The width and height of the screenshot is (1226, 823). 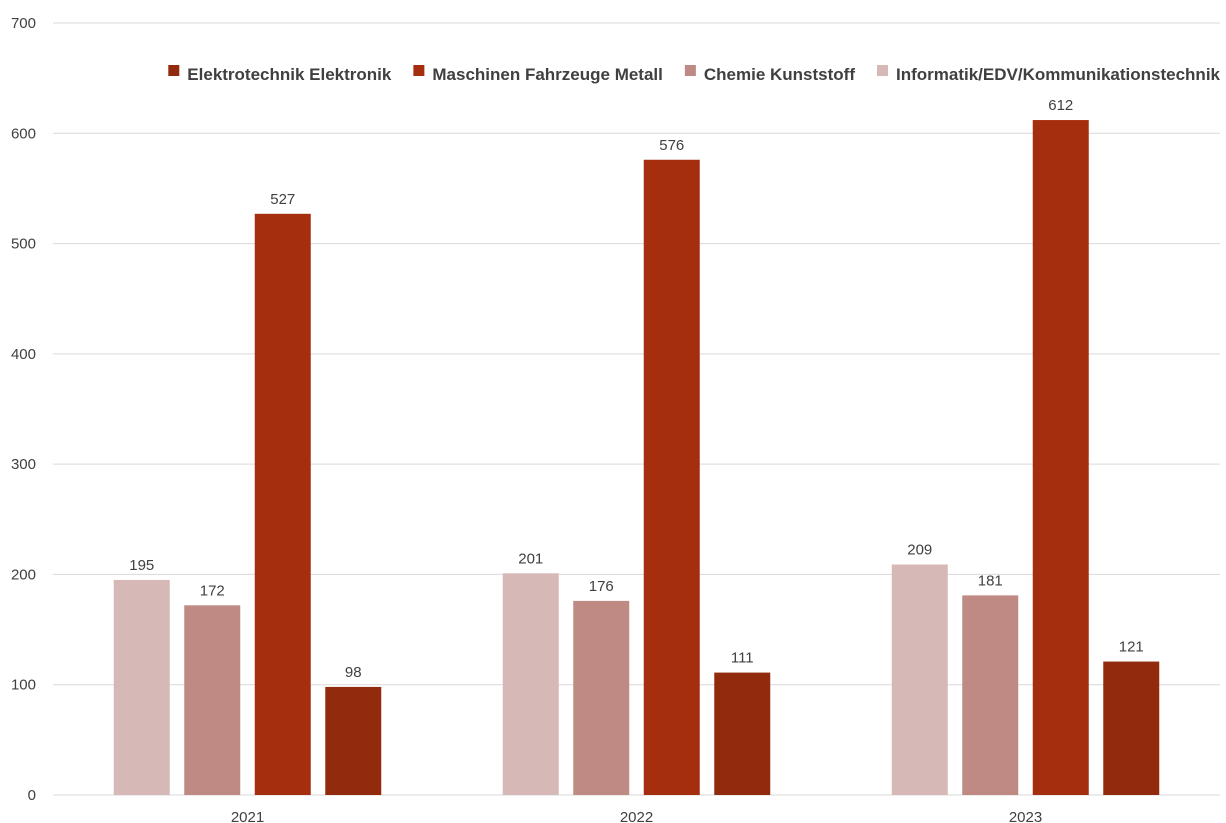 What do you see at coordinates (671, 145) in the screenshot?
I see `data-label: 576` at bounding box center [671, 145].